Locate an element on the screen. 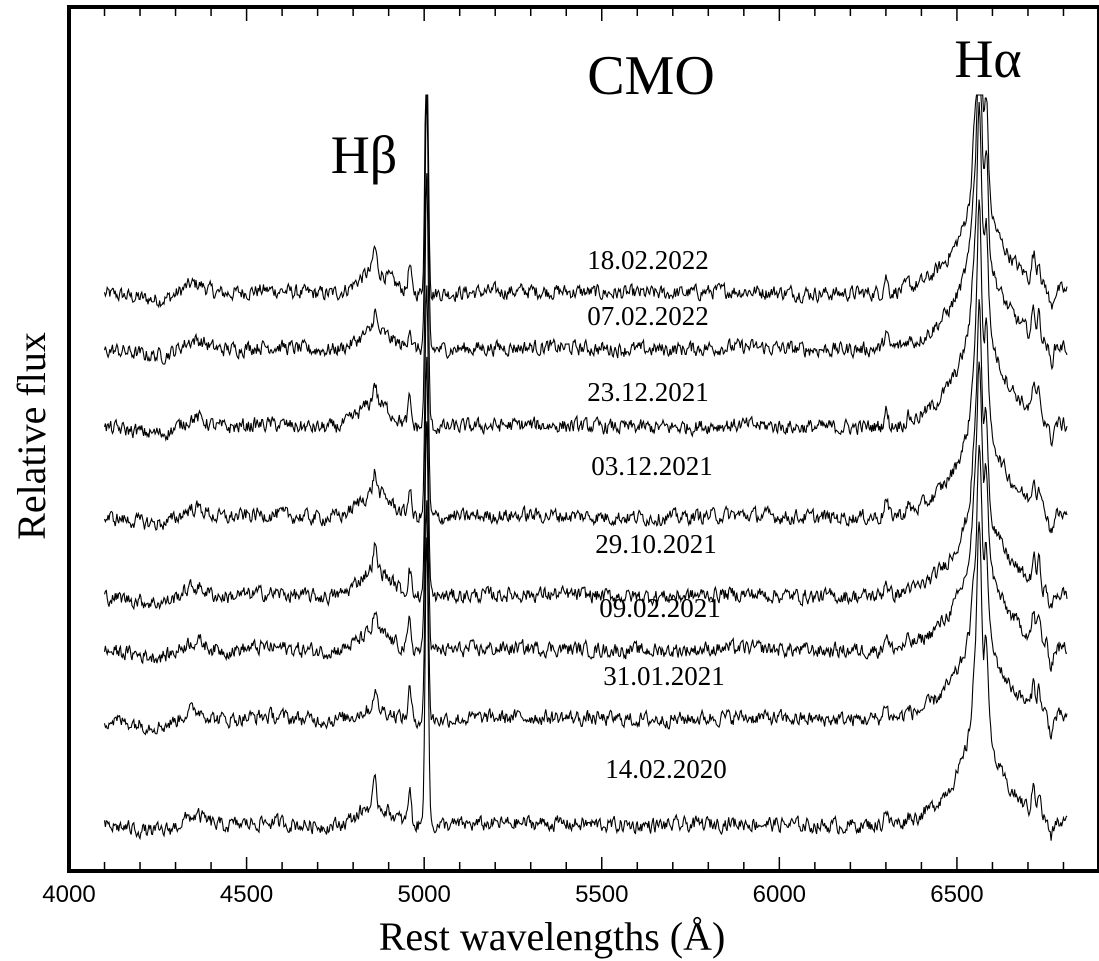 This screenshot has width=1099, height=961. series-label: 07.02.2022 is located at coordinates (648, 316).